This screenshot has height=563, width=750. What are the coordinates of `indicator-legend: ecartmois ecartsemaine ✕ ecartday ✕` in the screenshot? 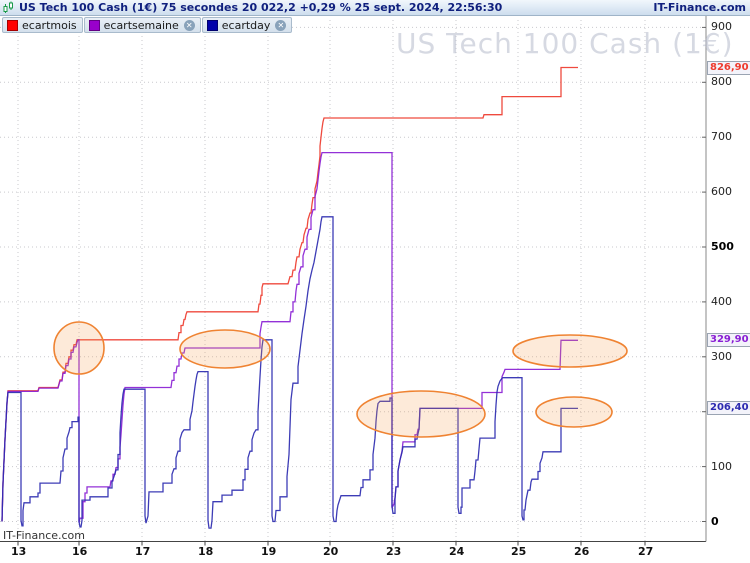 It's located at (147, 25).